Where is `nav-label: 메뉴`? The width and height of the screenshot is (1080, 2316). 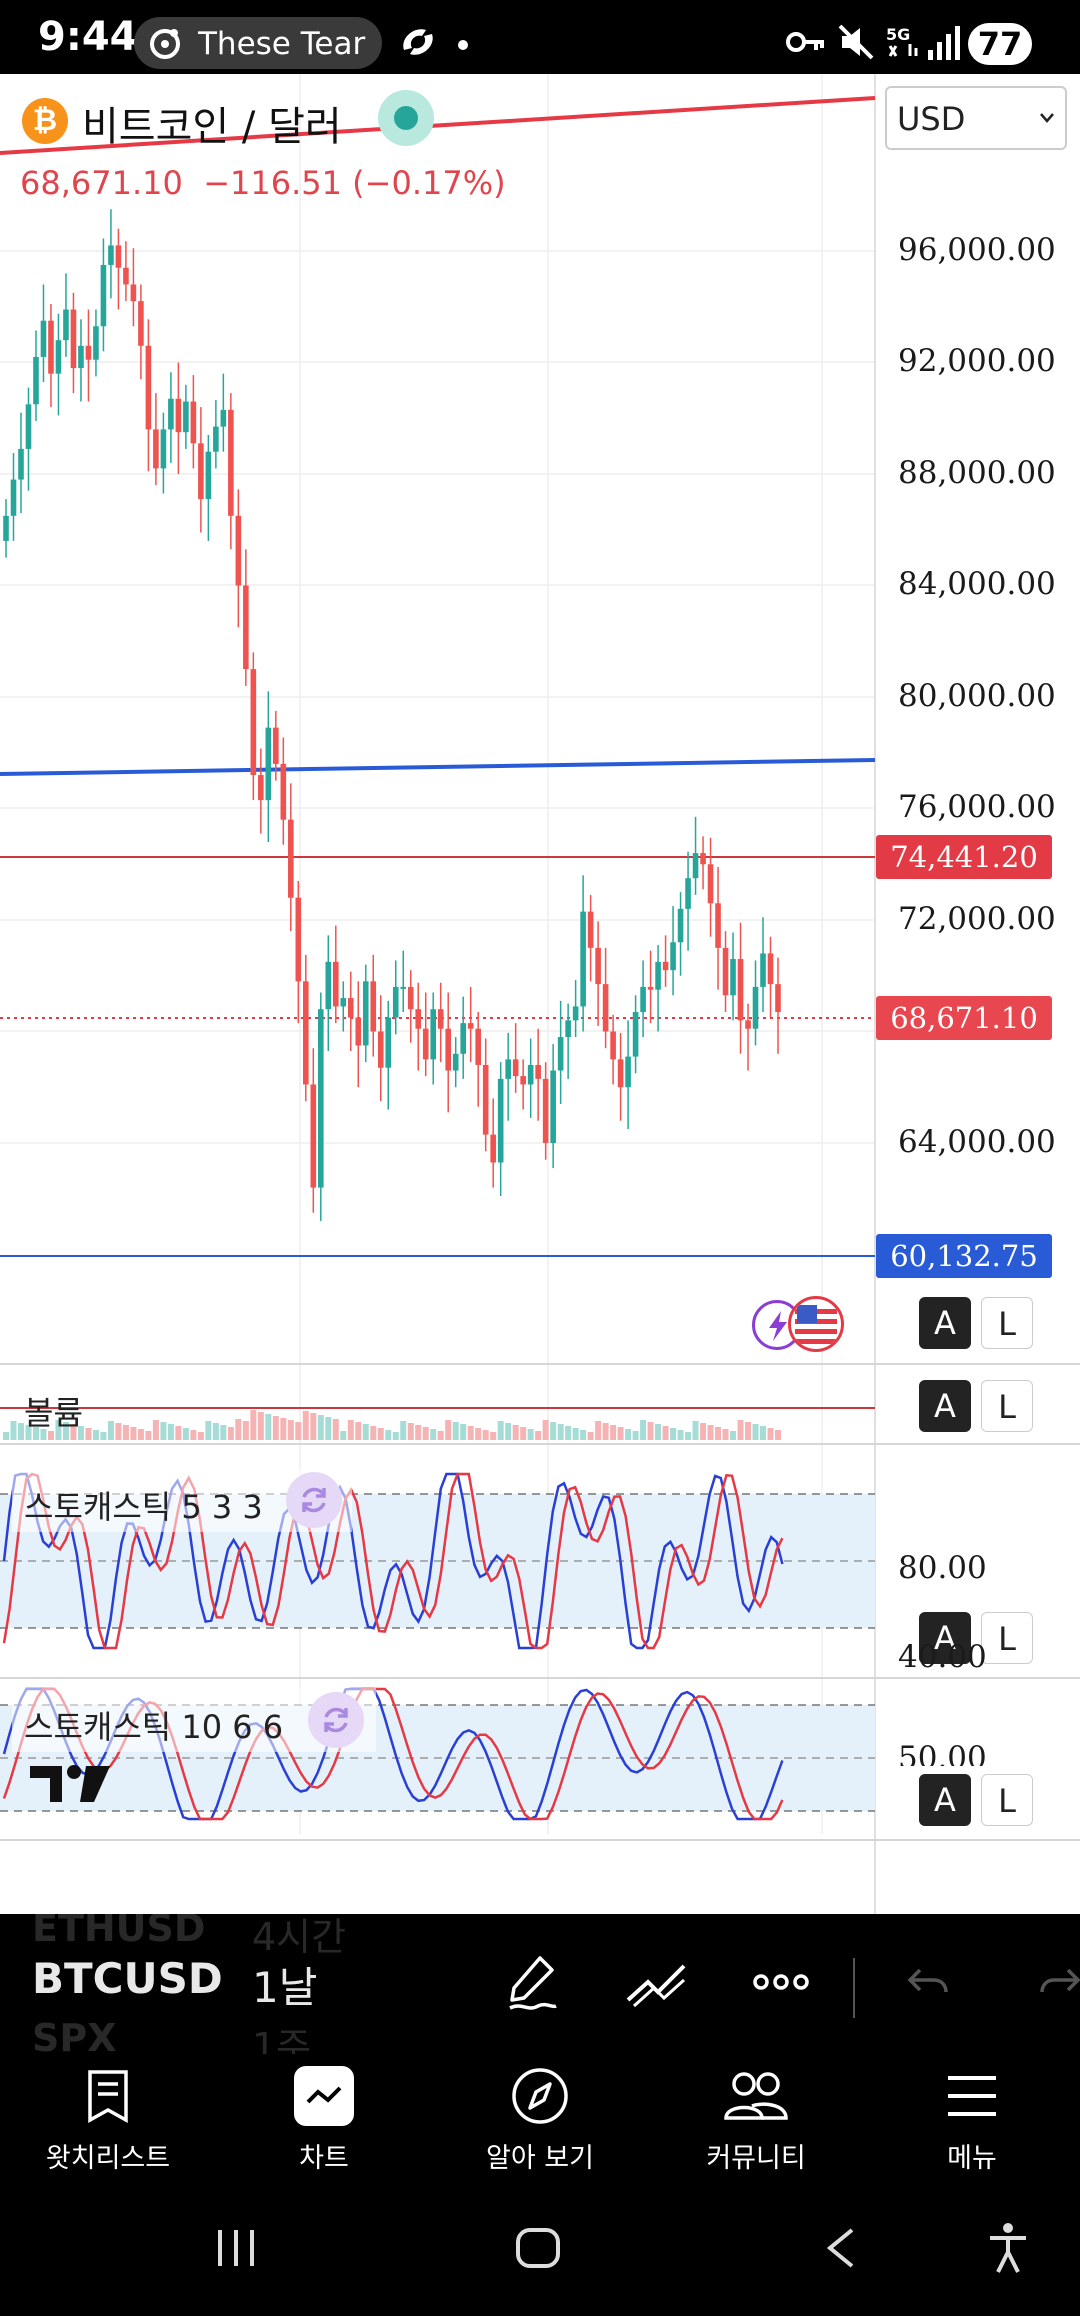 nav-label: 메뉴 is located at coordinates (972, 2158).